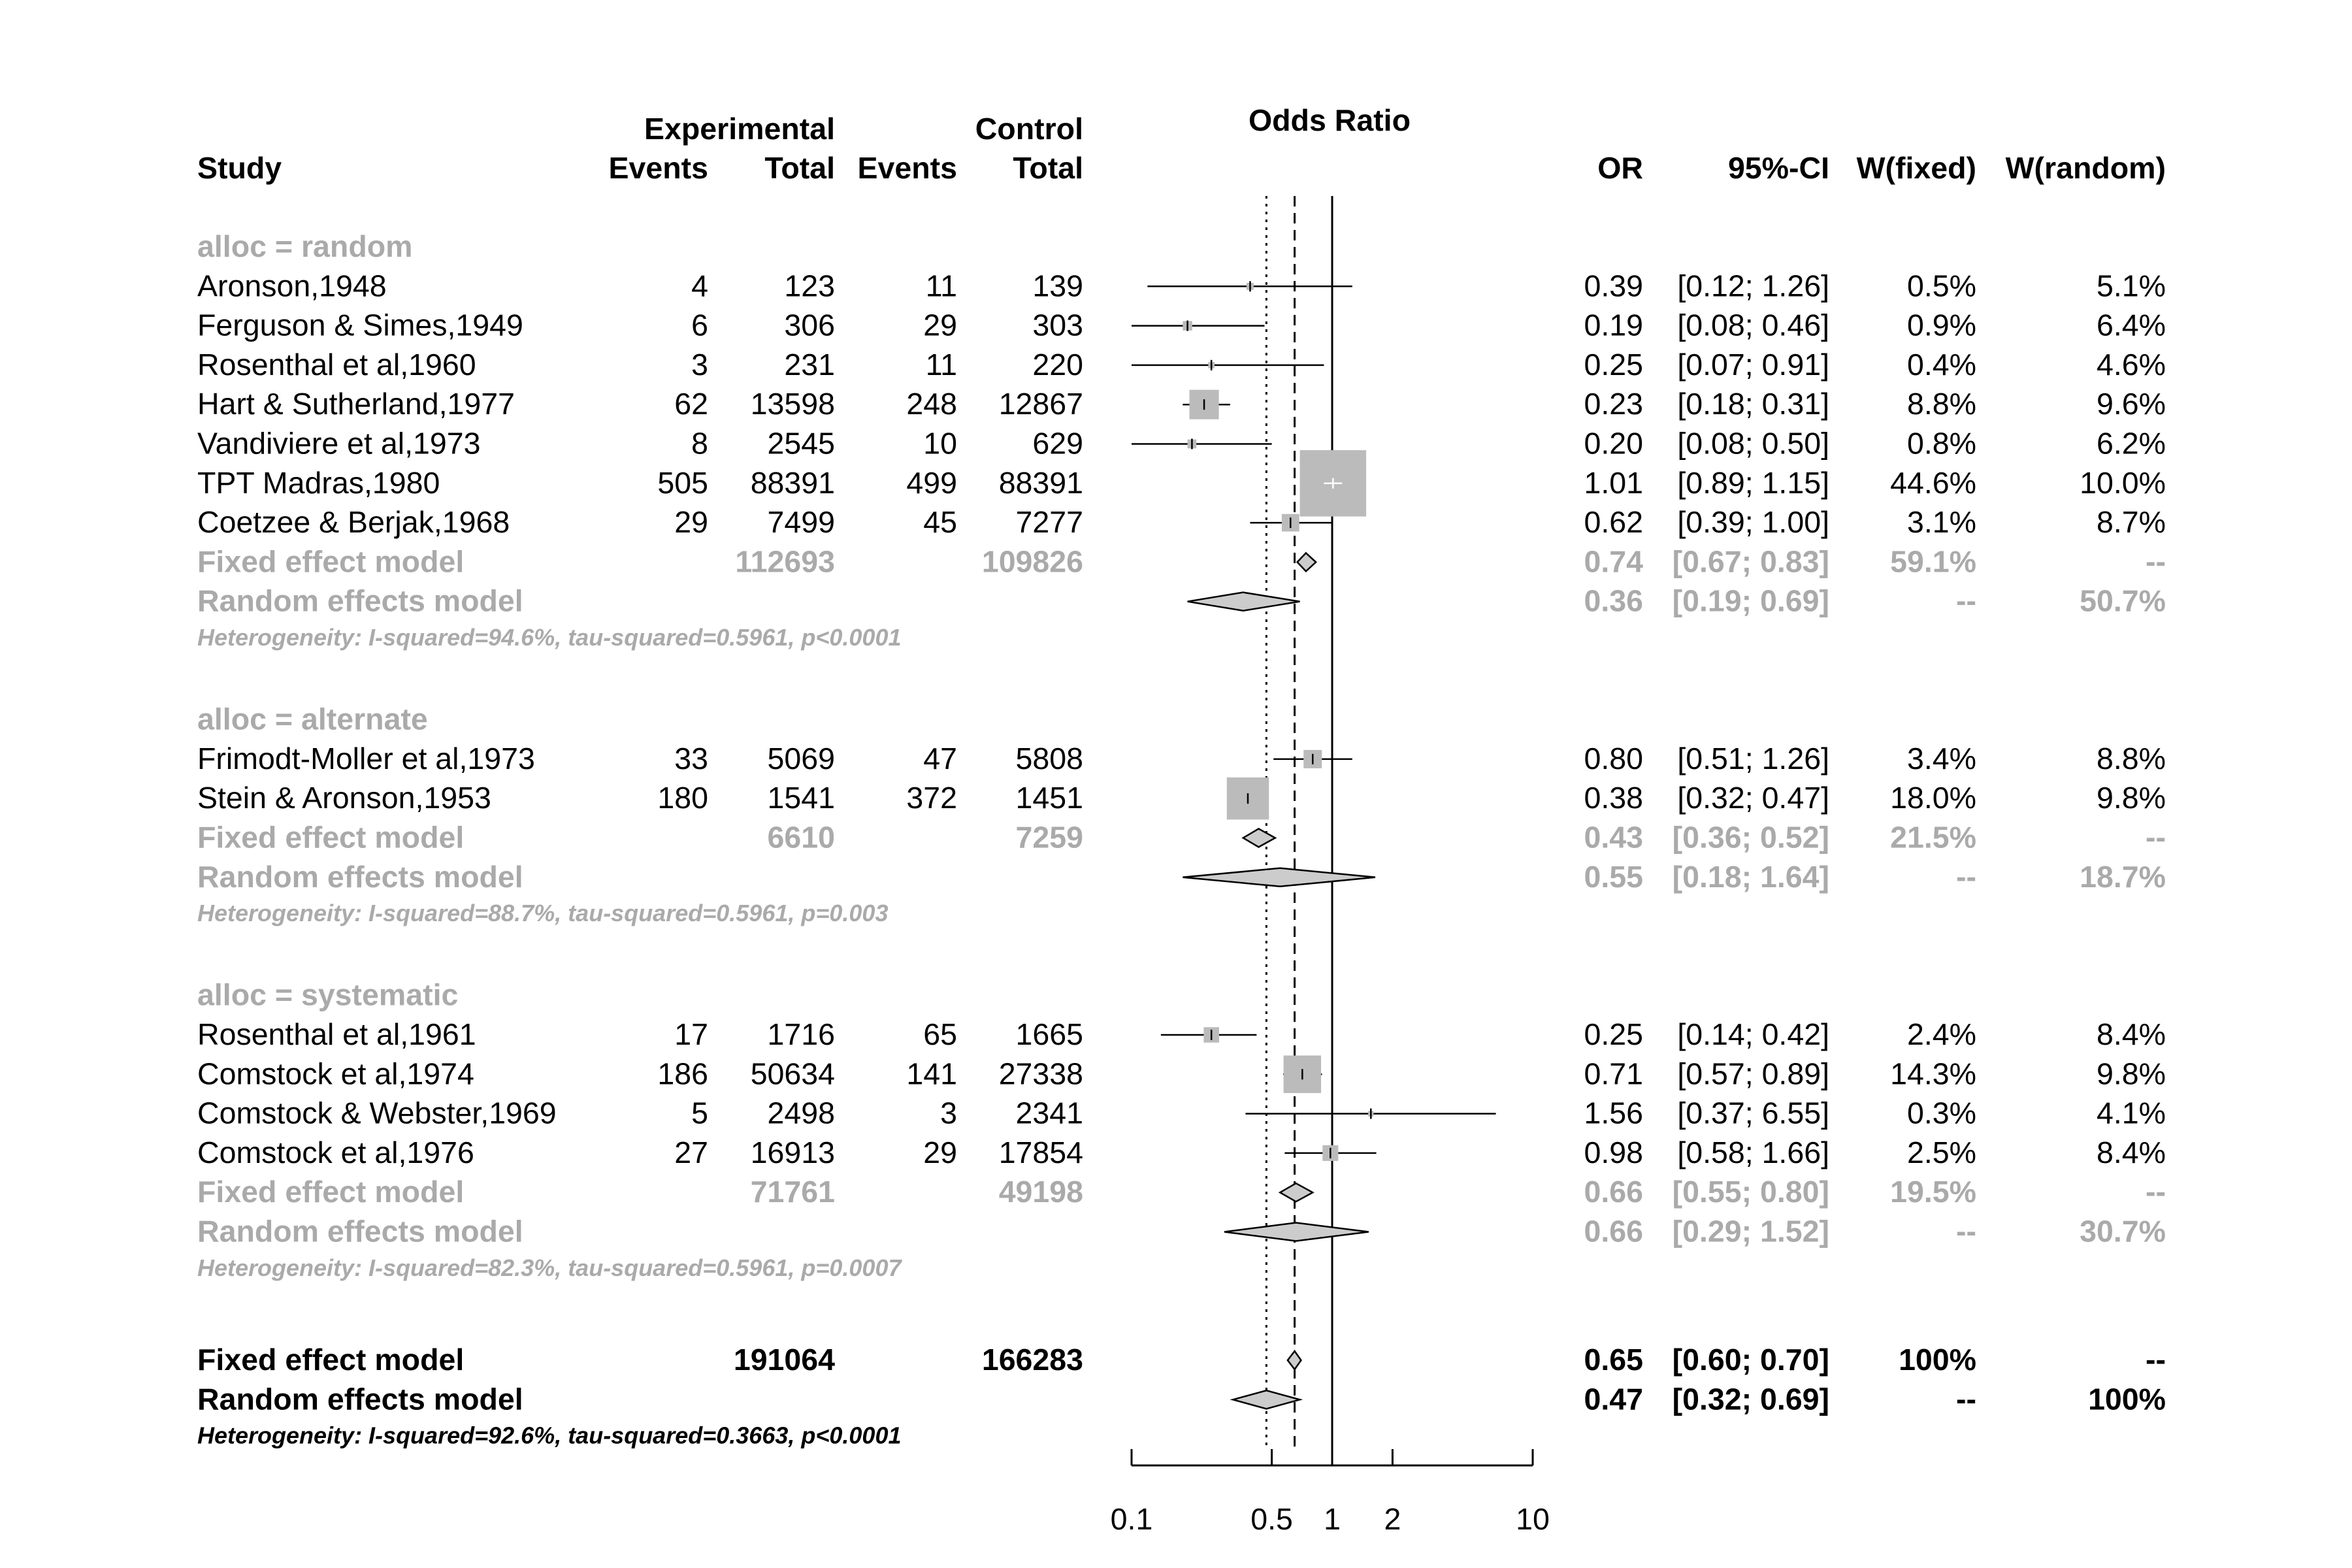 The image size is (2352, 1568). What do you see at coordinates (1941, 404) in the screenshot?
I see `study-wfixed: 8.8%` at bounding box center [1941, 404].